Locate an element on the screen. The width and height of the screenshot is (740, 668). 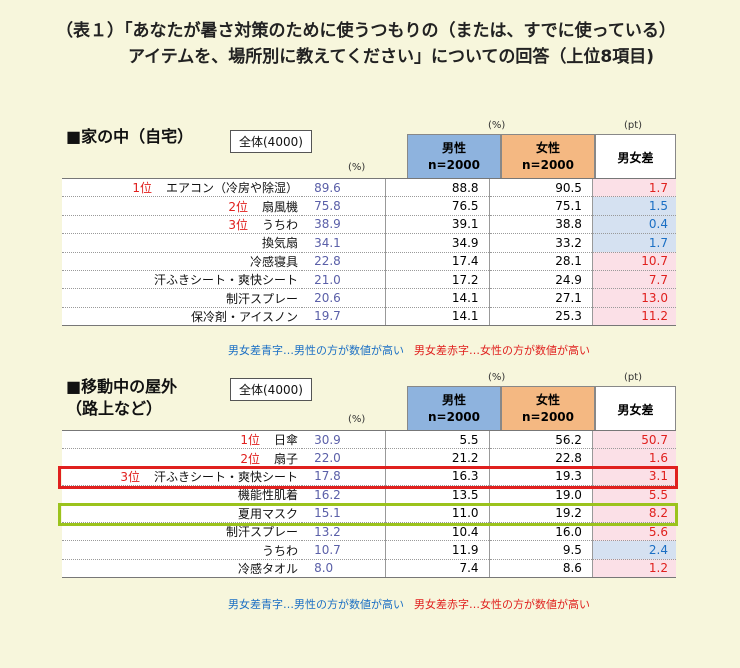
total-cell: 21.0 is located at coordinates (344, 280).